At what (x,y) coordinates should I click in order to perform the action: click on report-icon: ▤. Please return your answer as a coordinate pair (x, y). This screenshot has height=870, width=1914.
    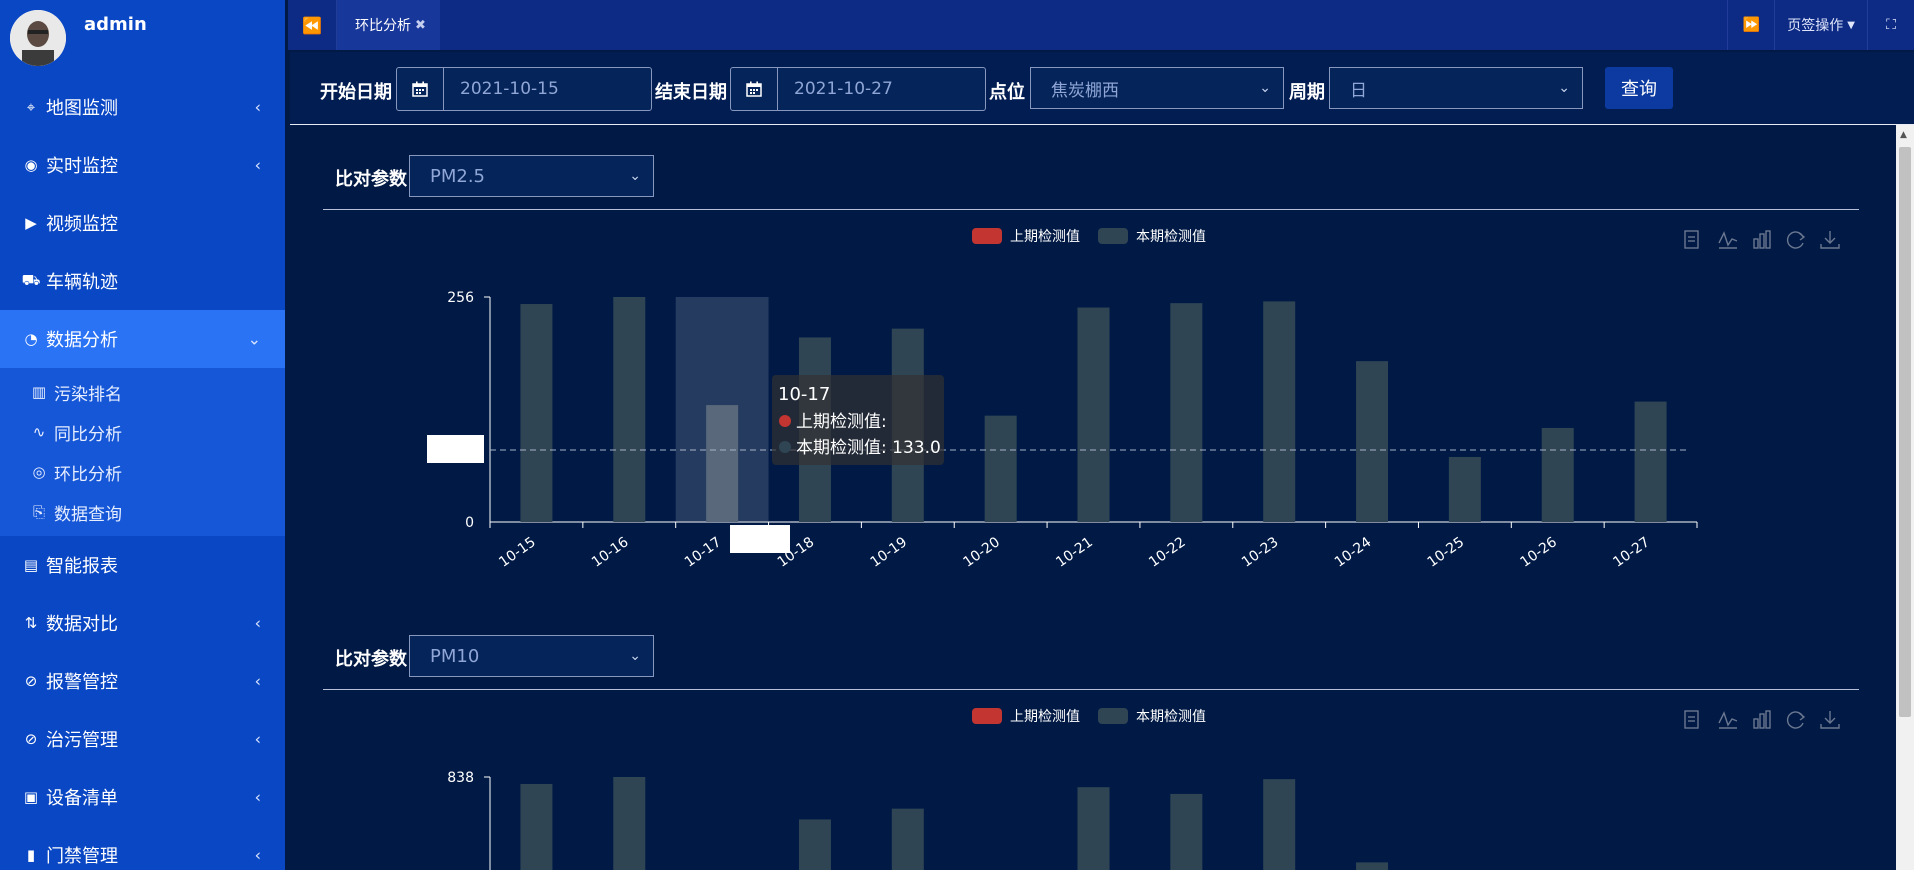
    Looking at the image, I should click on (31, 565).